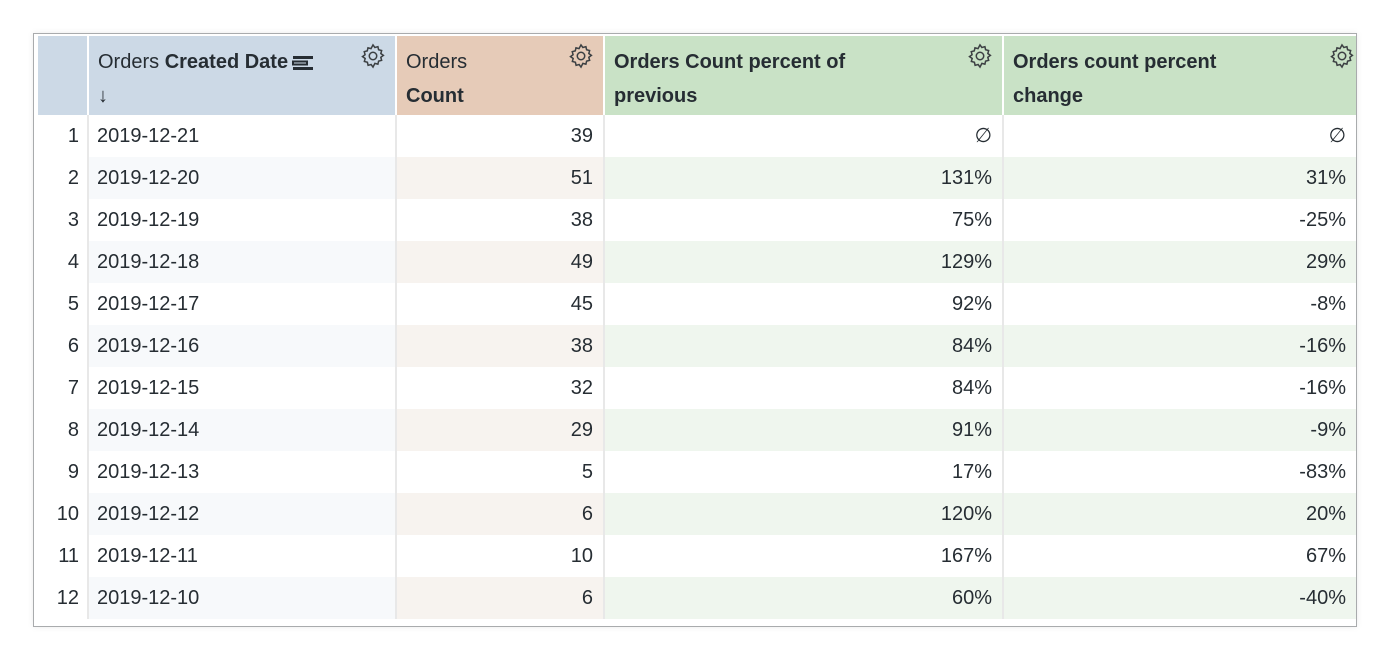 This screenshot has height=660, width=1390. Describe the element at coordinates (803, 220) in the screenshot. I see `cell-percent-of-previous: 75%` at that location.